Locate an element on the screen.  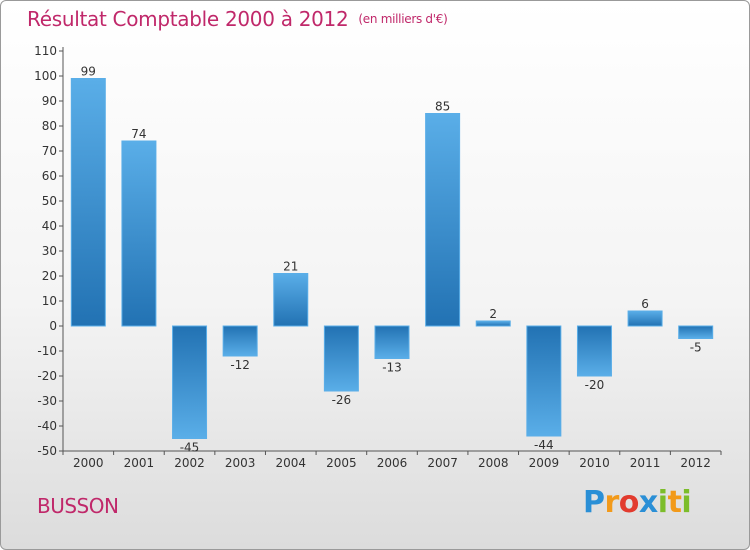
y-tick-label: 100 is located at coordinates (45, 76).